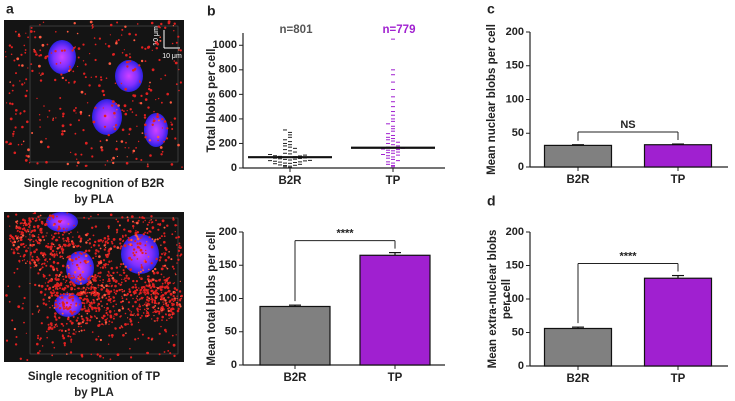 The width and height of the screenshot is (735, 401). What do you see at coordinates (140, 254) in the screenshot?
I see `nucleus` at bounding box center [140, 254].